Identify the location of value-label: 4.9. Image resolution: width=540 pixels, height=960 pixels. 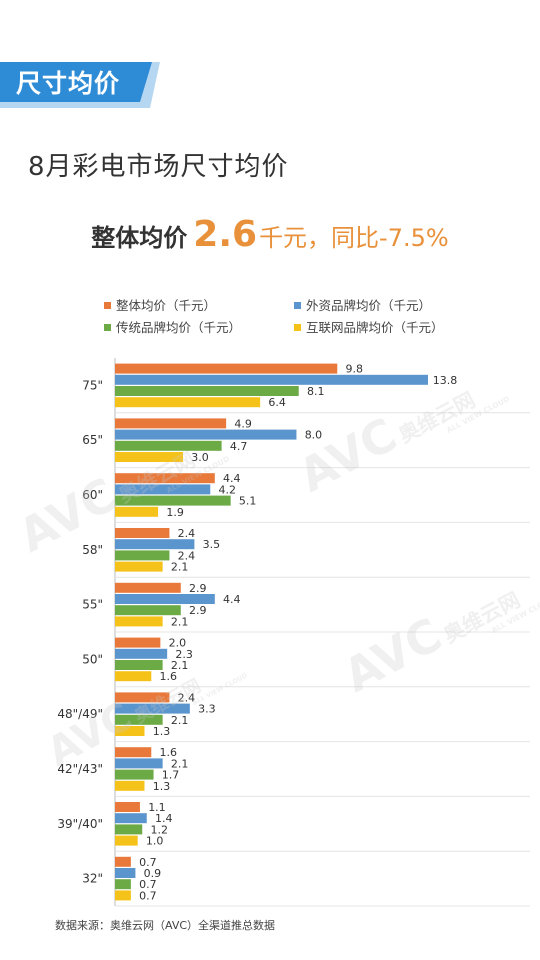
(243, 423).